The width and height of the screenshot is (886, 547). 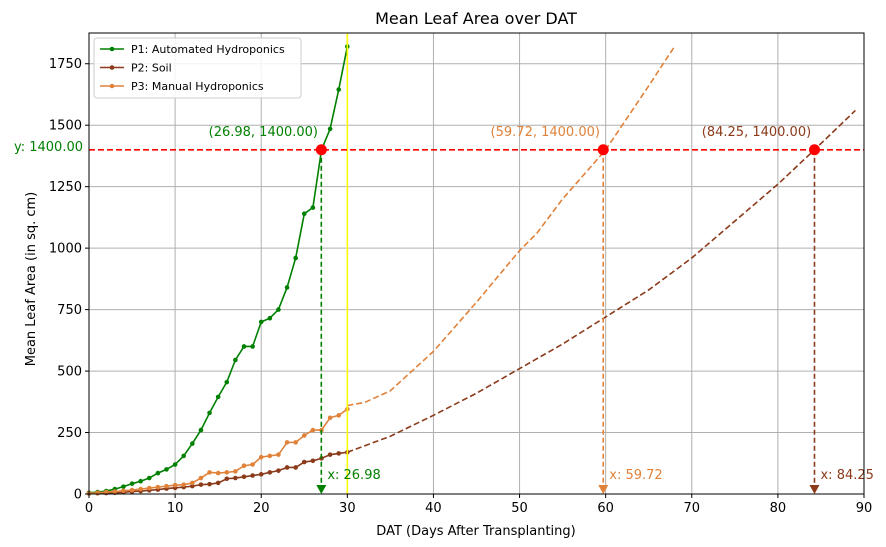 I want to click on x-axis-label: DAT (Days After Transplanting), so click(x=475, y=531).